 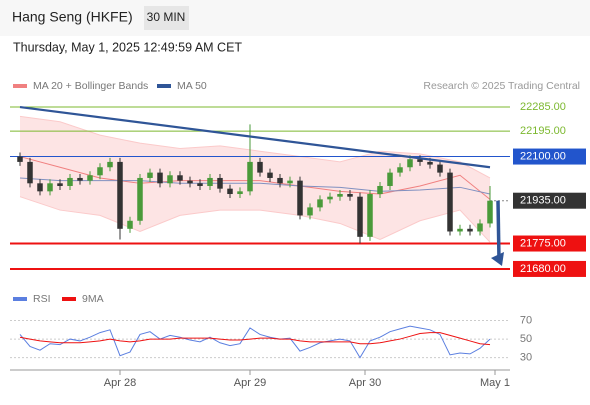 I want to click on rsi-legend-label: RSI, so click(x=42, y=299).